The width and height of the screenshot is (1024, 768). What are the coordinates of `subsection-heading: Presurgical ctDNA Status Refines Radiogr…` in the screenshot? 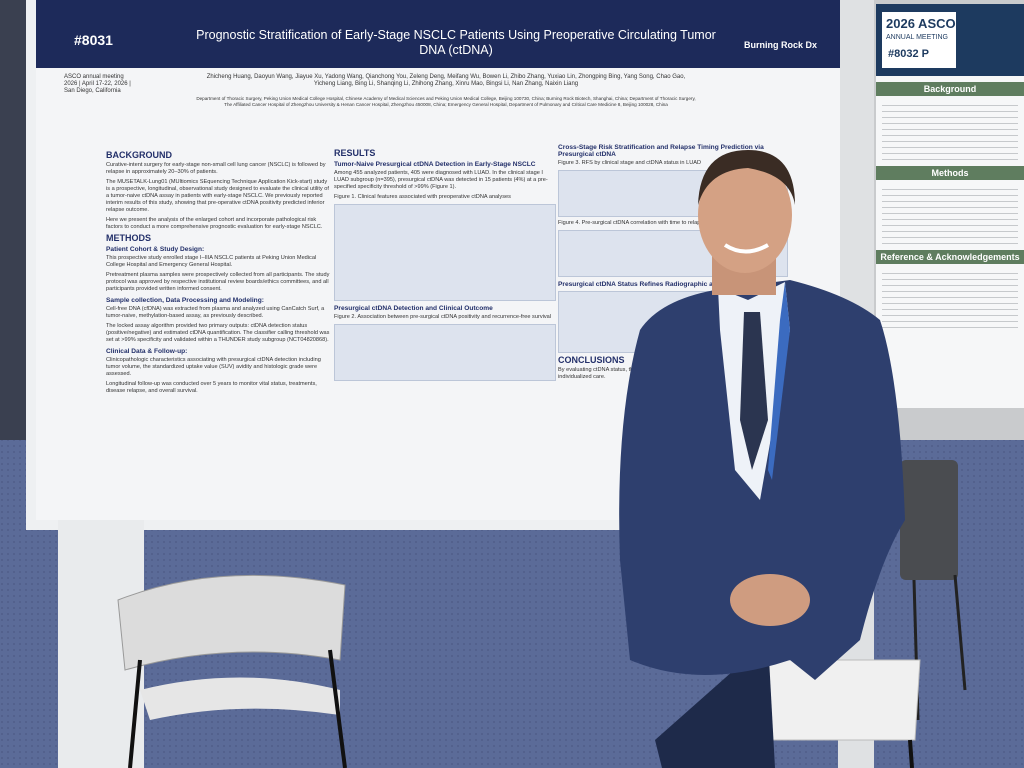 It's located at (668, 284).